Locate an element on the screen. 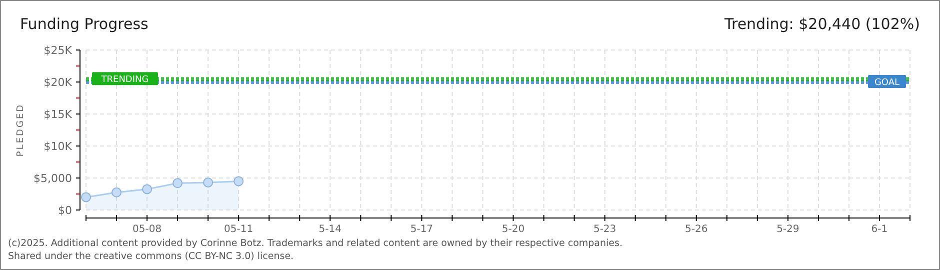 This screenshot has width=940, height=270. chart-title: Funding Progress is located at coordinates (84, 24).